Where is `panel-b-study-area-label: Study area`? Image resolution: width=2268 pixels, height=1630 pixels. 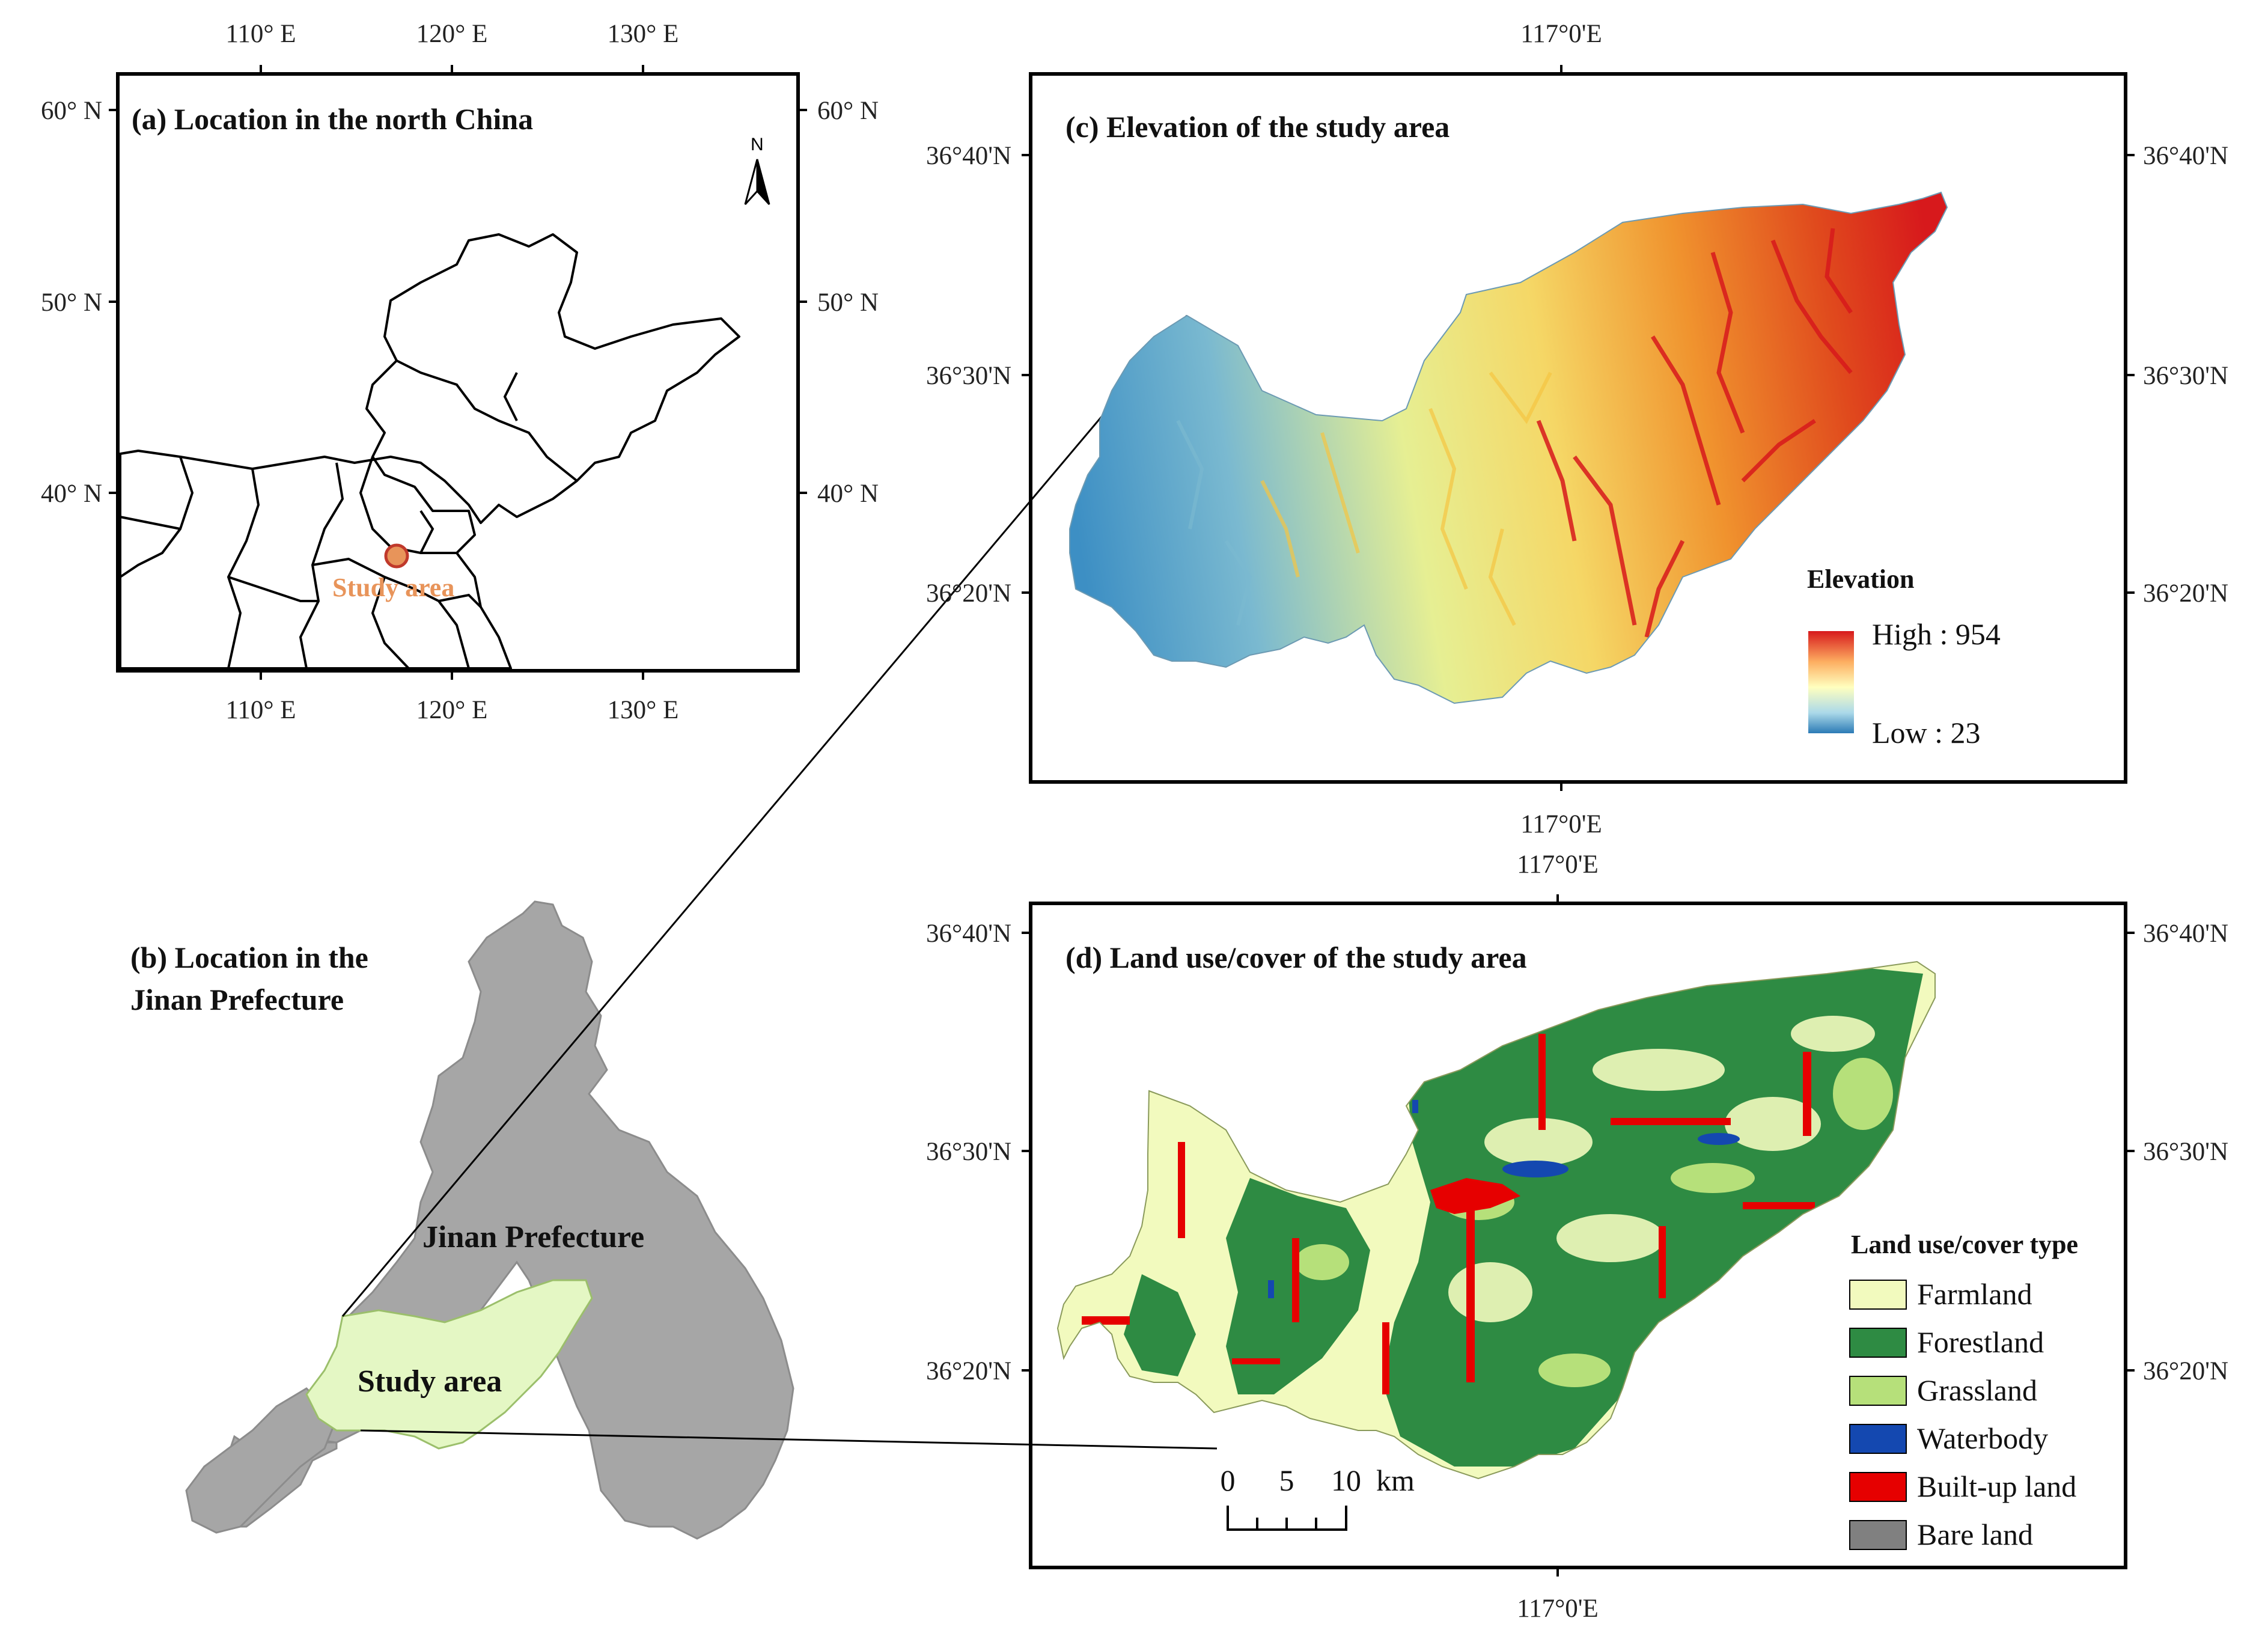 panel-b-study-area-label: Study area is located at coordinates (430, 1381).